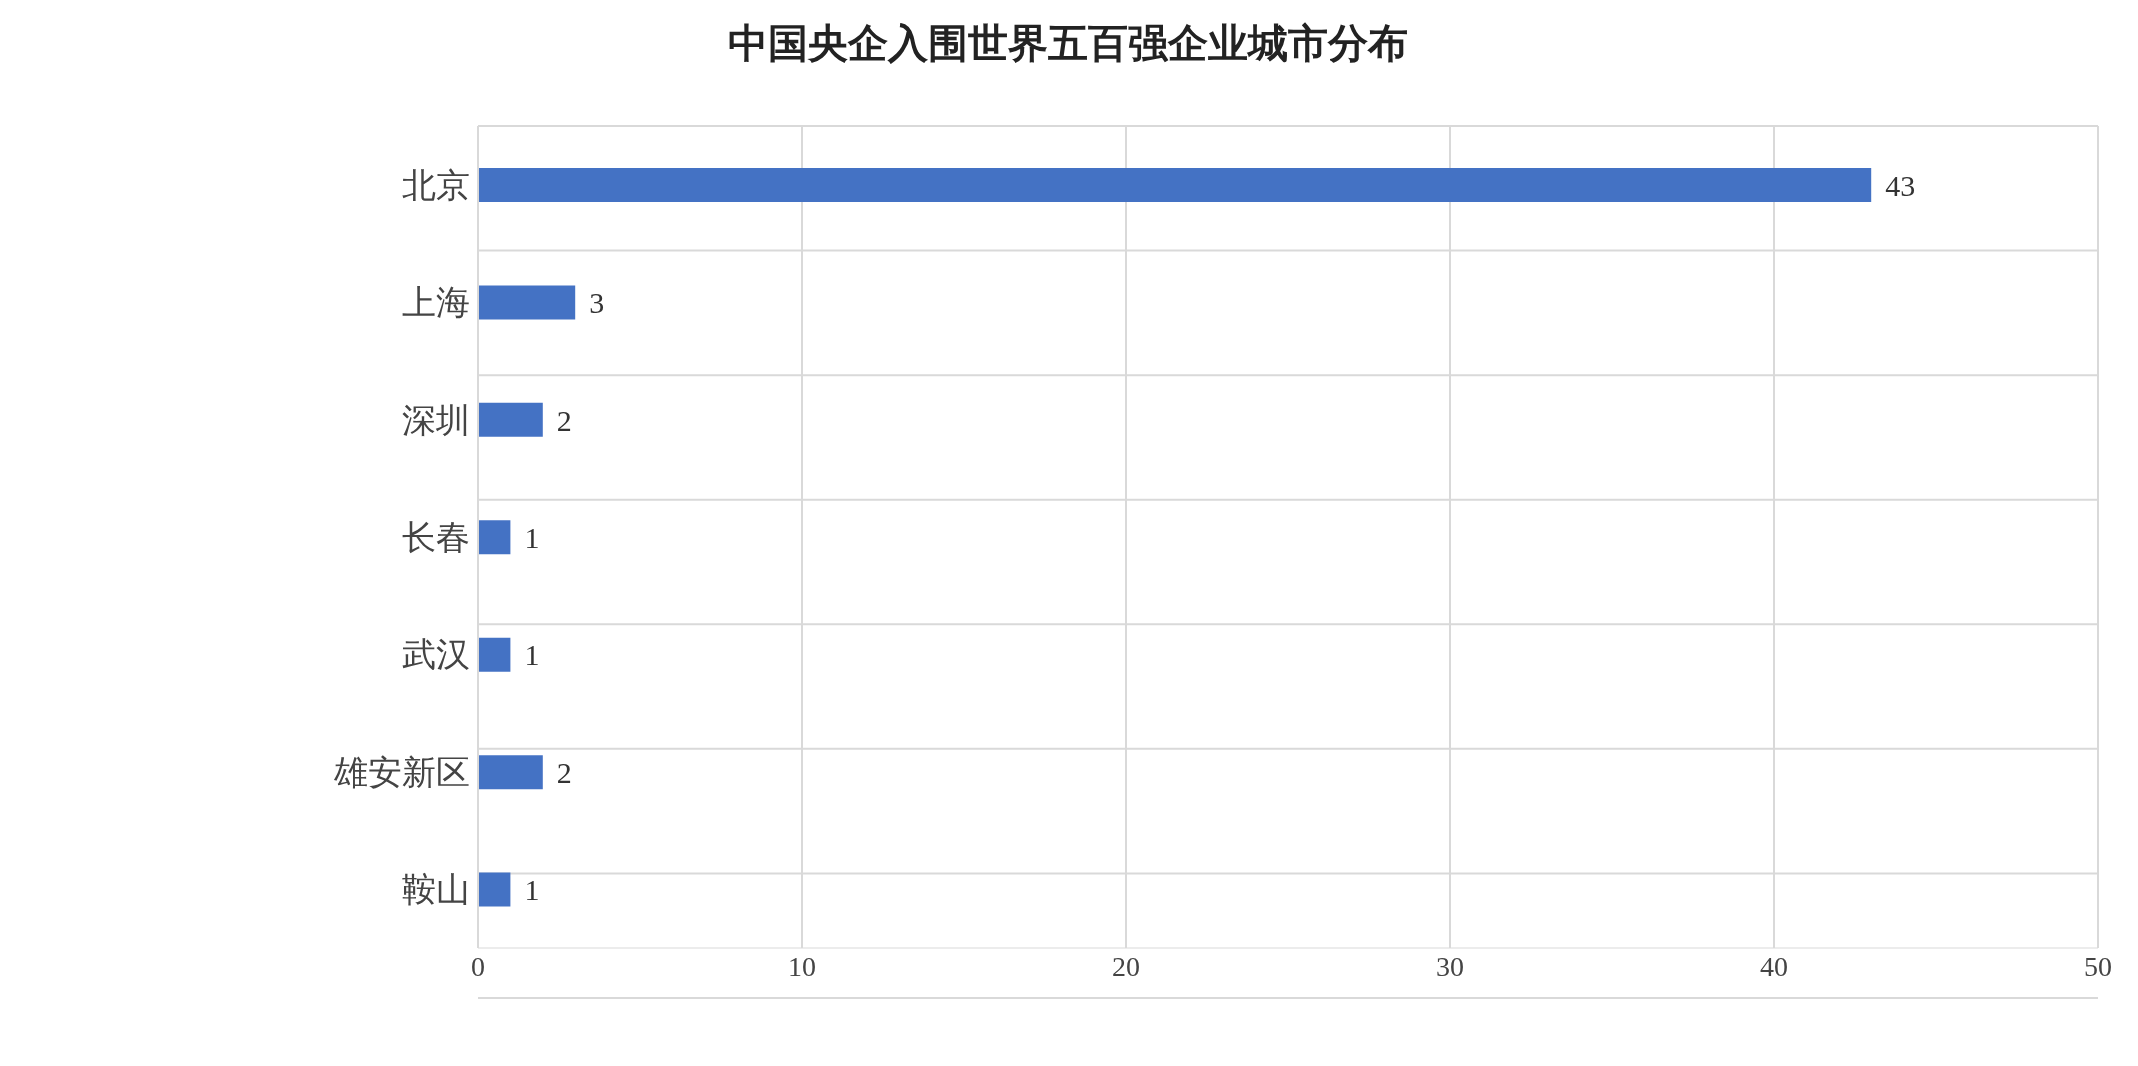 This screenshot has height=1066, width=2138. Describe the element at coordinates (436, 420) in the screenshot. I see `y-tick-label: 深圳` at that location.